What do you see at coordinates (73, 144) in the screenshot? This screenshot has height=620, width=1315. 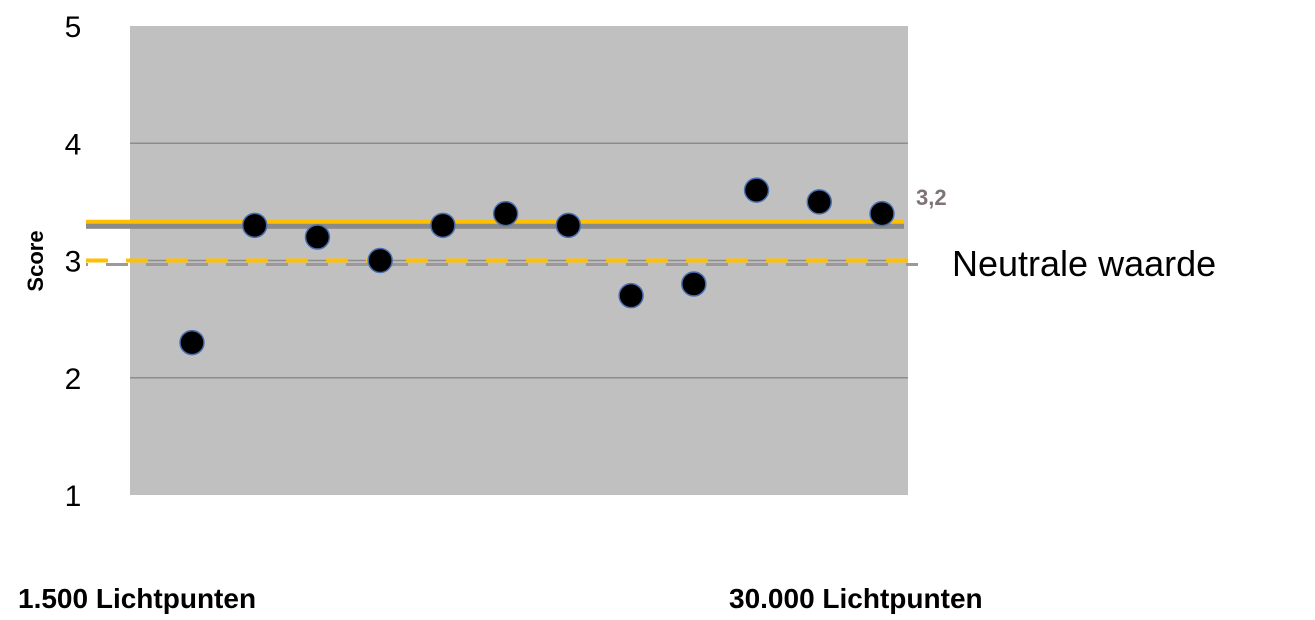 I see `y-tick-label: 4` at bounding box center [73, 144].